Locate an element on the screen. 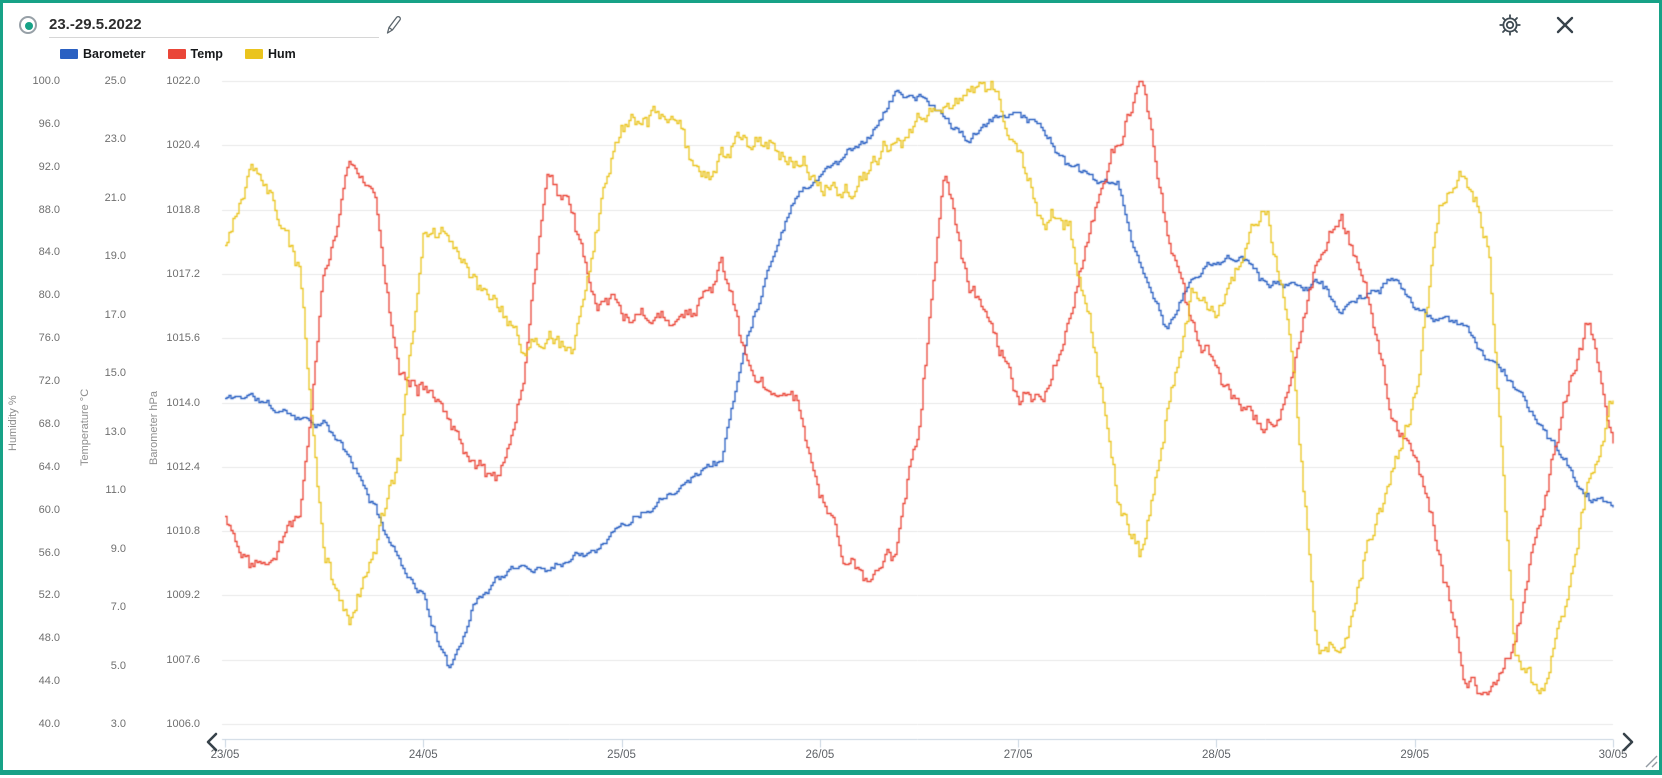 The height and width of the screenshot is (778, 1662). chevron-right-icon is located at coordinates (1628, 742).